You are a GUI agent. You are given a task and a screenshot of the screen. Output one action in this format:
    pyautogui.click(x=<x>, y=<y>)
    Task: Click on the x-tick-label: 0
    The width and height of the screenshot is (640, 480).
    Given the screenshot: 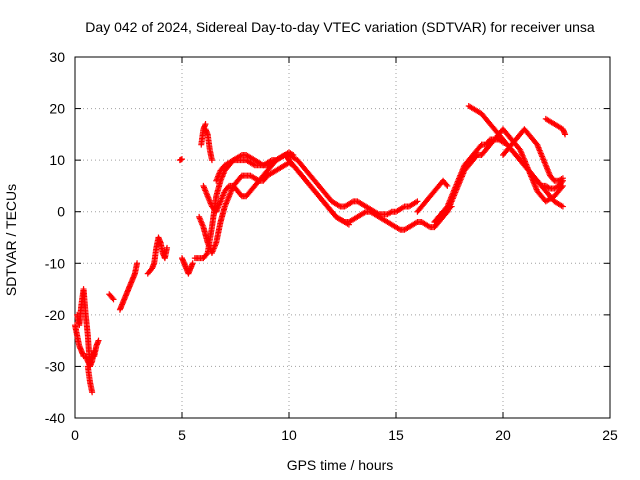 What is the action you would take?
    pyautogui.click(x=75, y=435)
    